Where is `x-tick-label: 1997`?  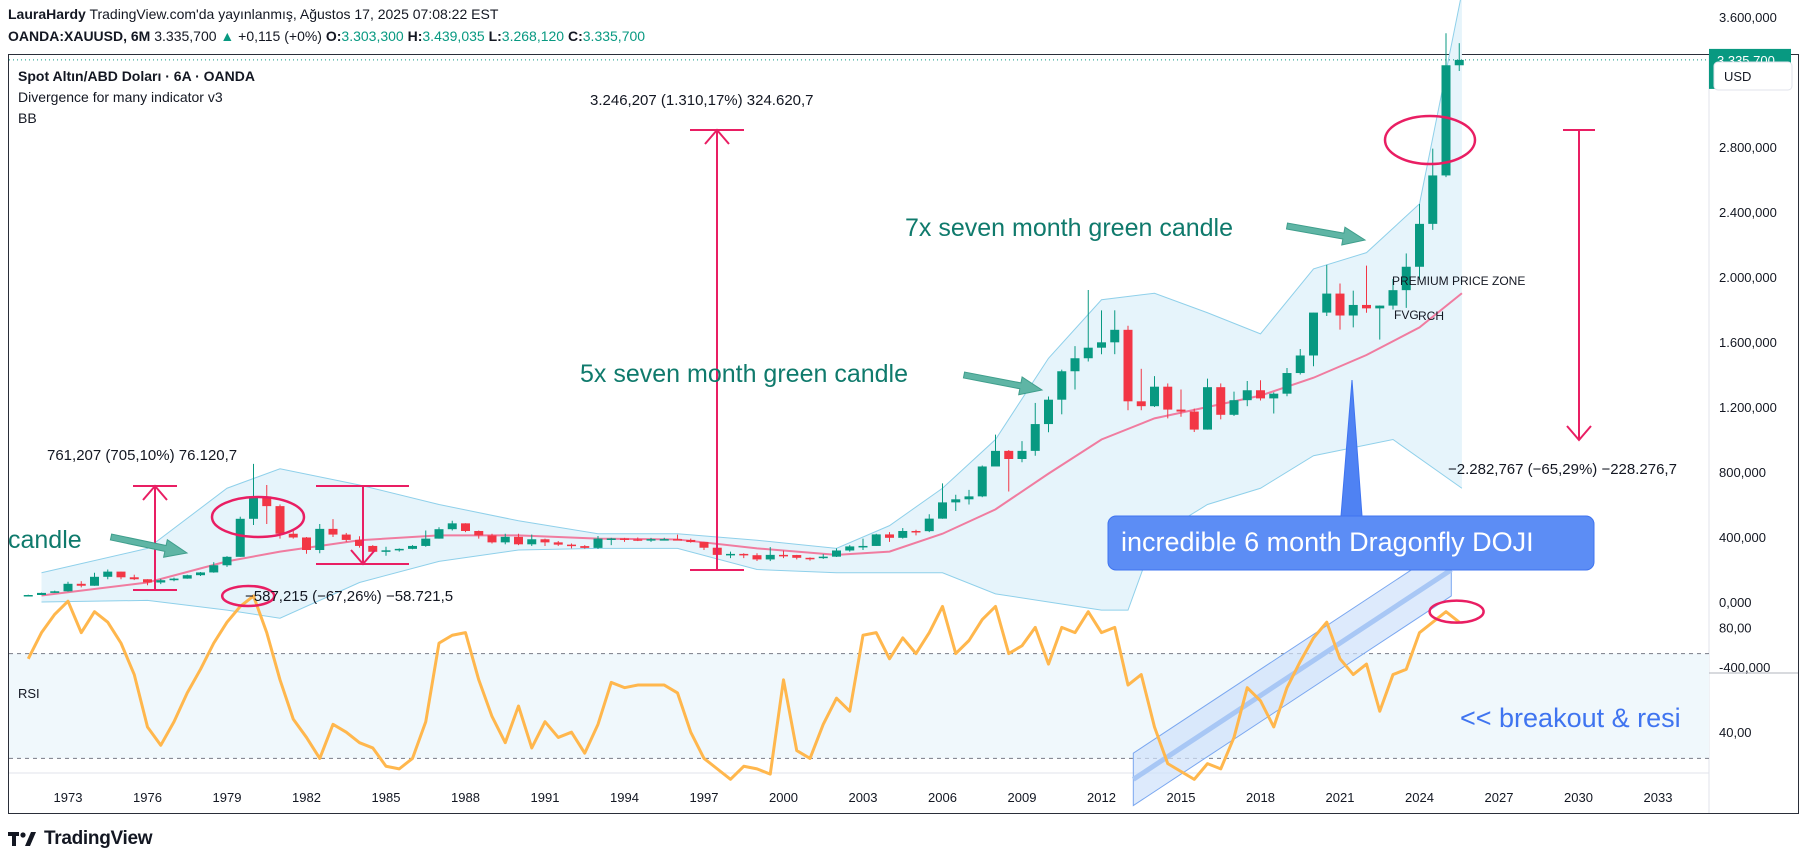
x-tick-label: 1997 is located at coordinates (704, 797).